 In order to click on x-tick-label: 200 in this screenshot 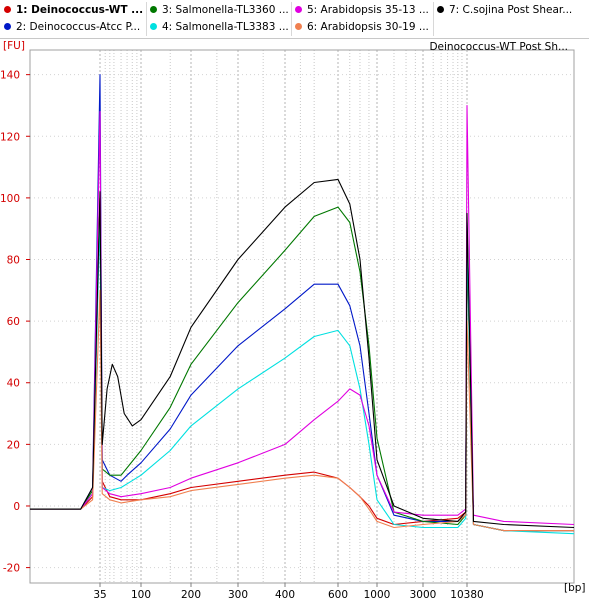, I will do `click(191, 595)`.